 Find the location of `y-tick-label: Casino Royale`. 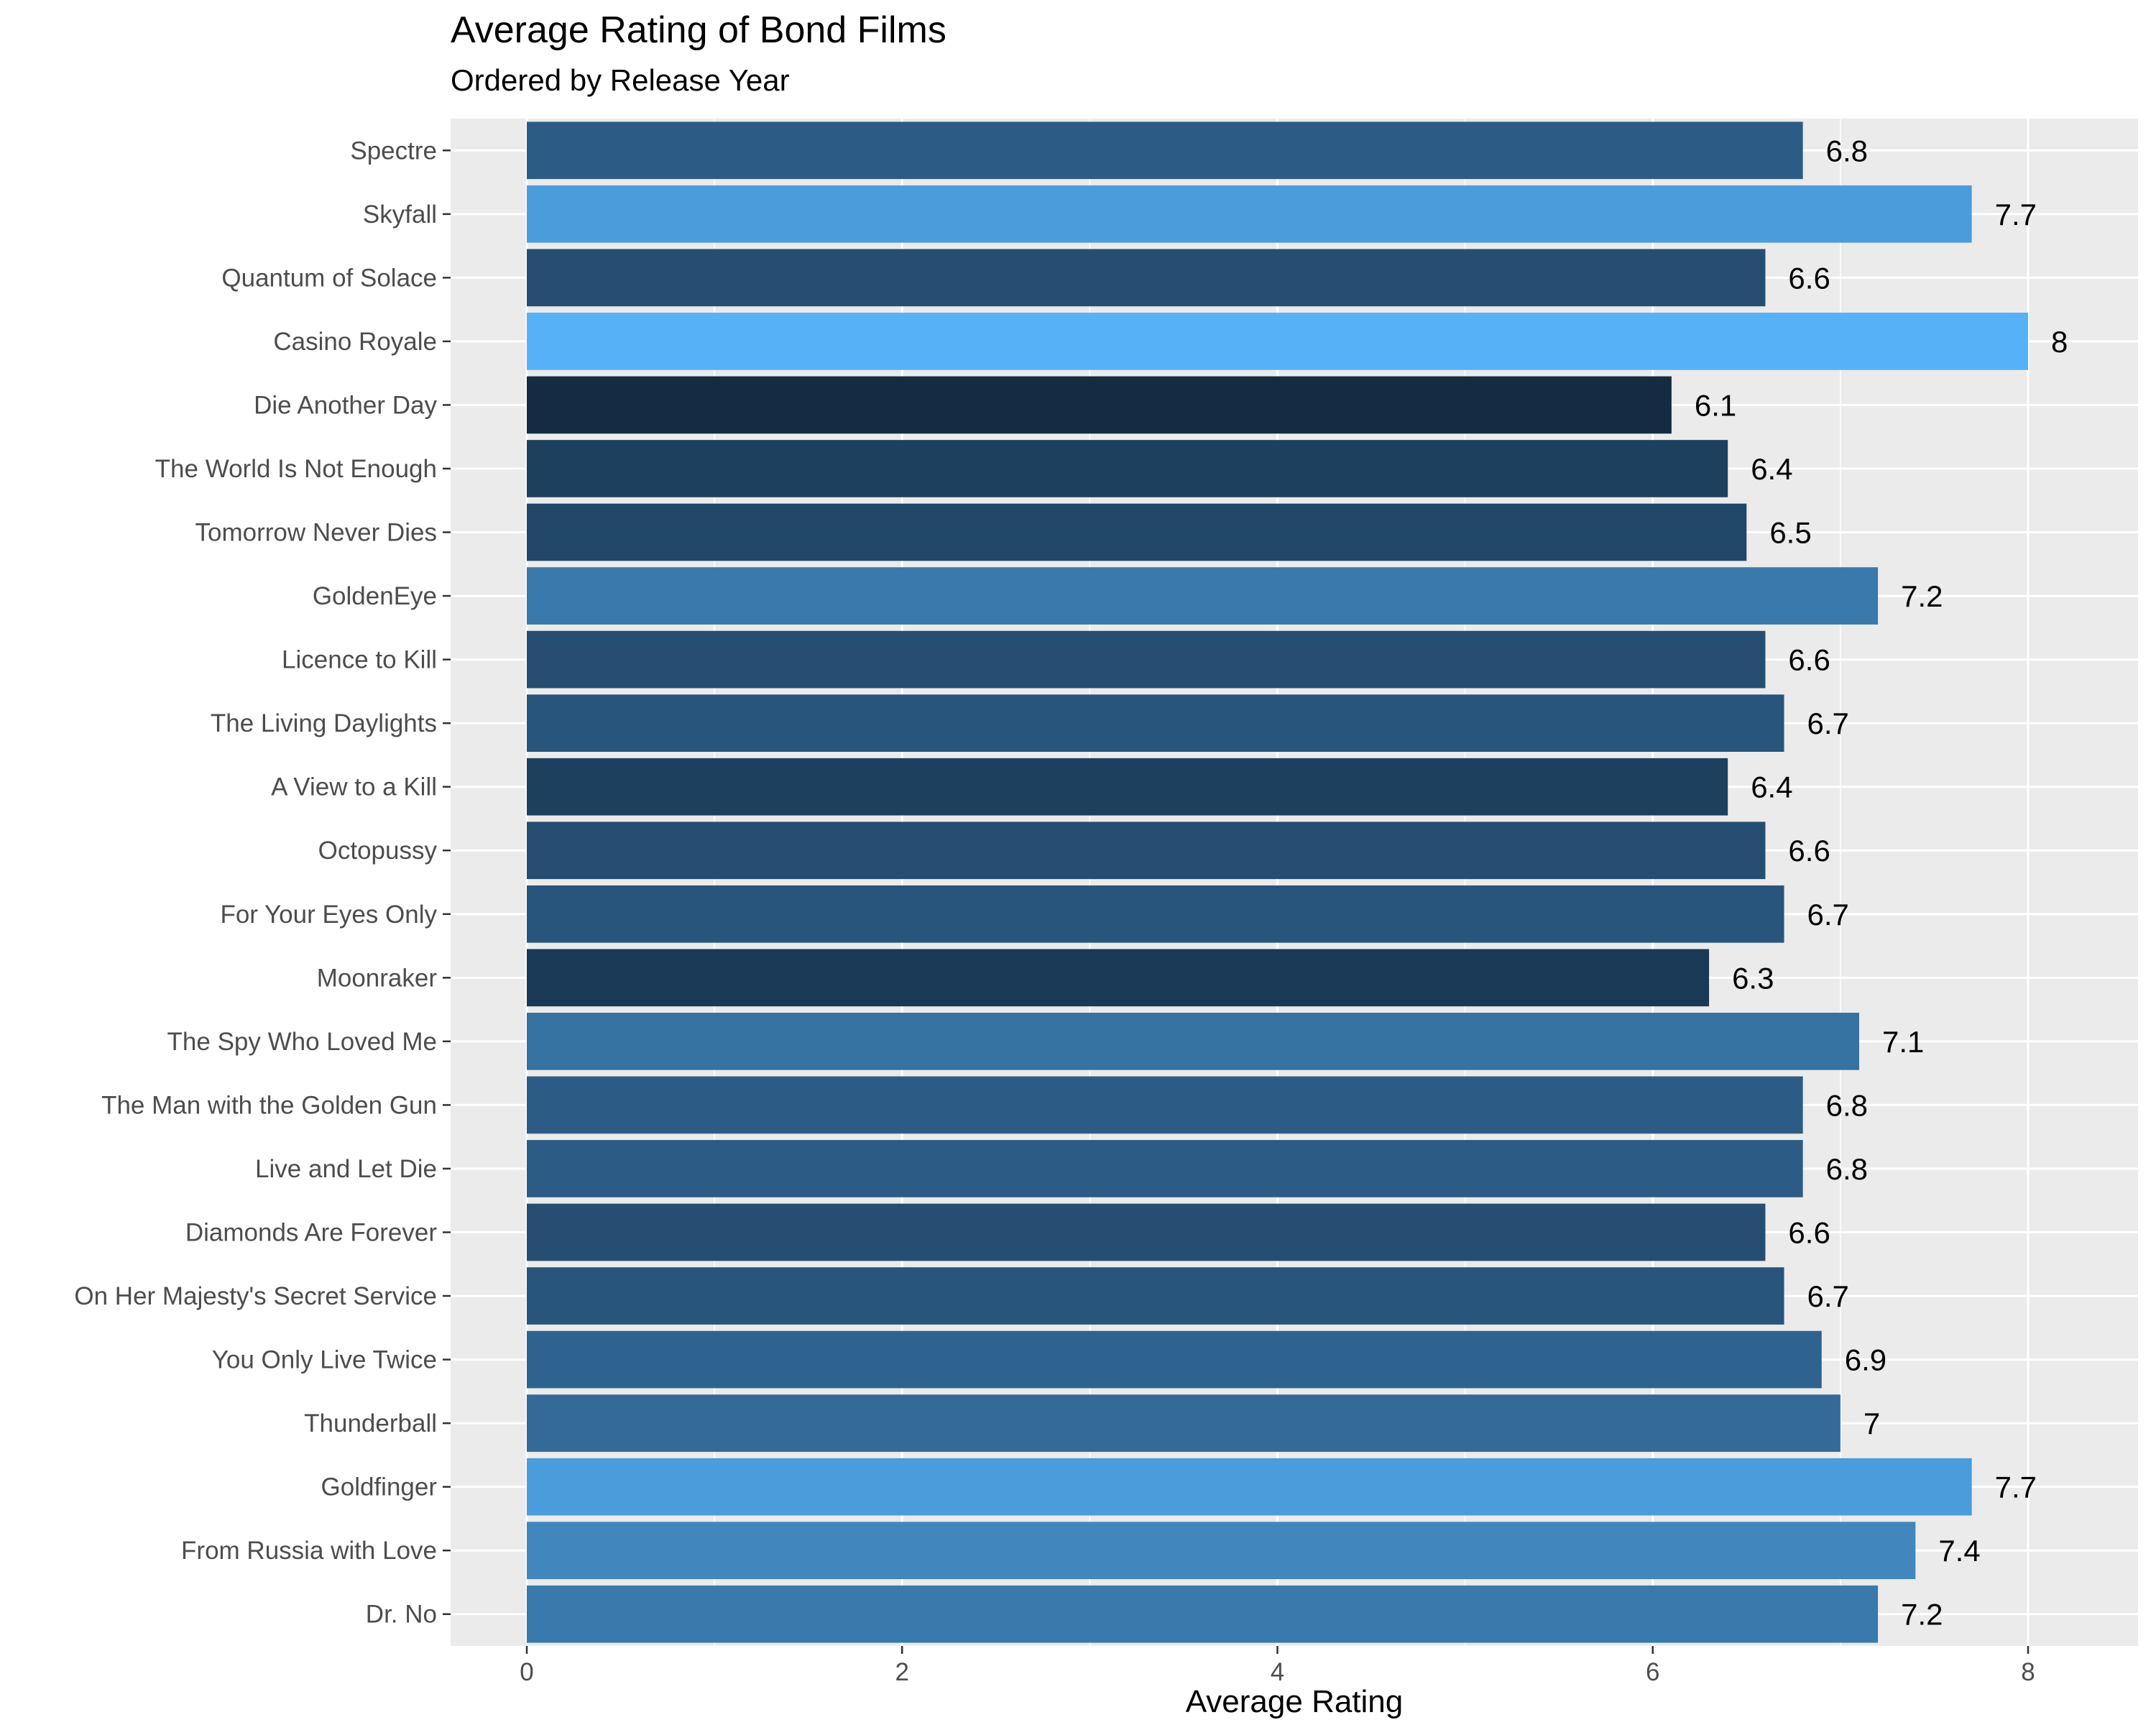

y-tick-label: Casino Royale is located at coordinates (355, 342).